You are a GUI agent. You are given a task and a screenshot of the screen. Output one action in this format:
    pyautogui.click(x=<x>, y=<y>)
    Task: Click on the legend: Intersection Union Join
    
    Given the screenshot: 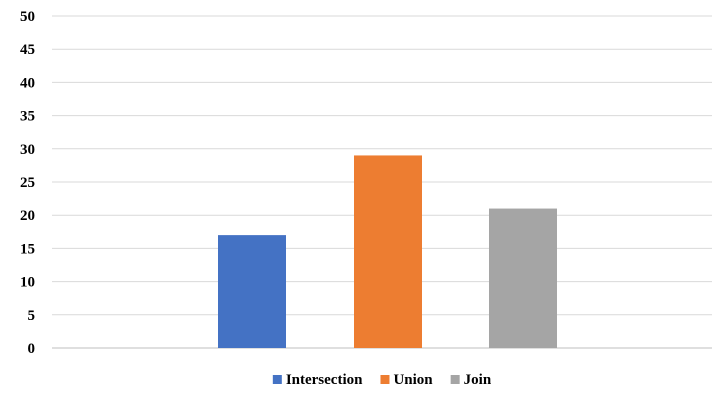 What is the action you would take?
    pyautogui.click(x=382, y=380)
    